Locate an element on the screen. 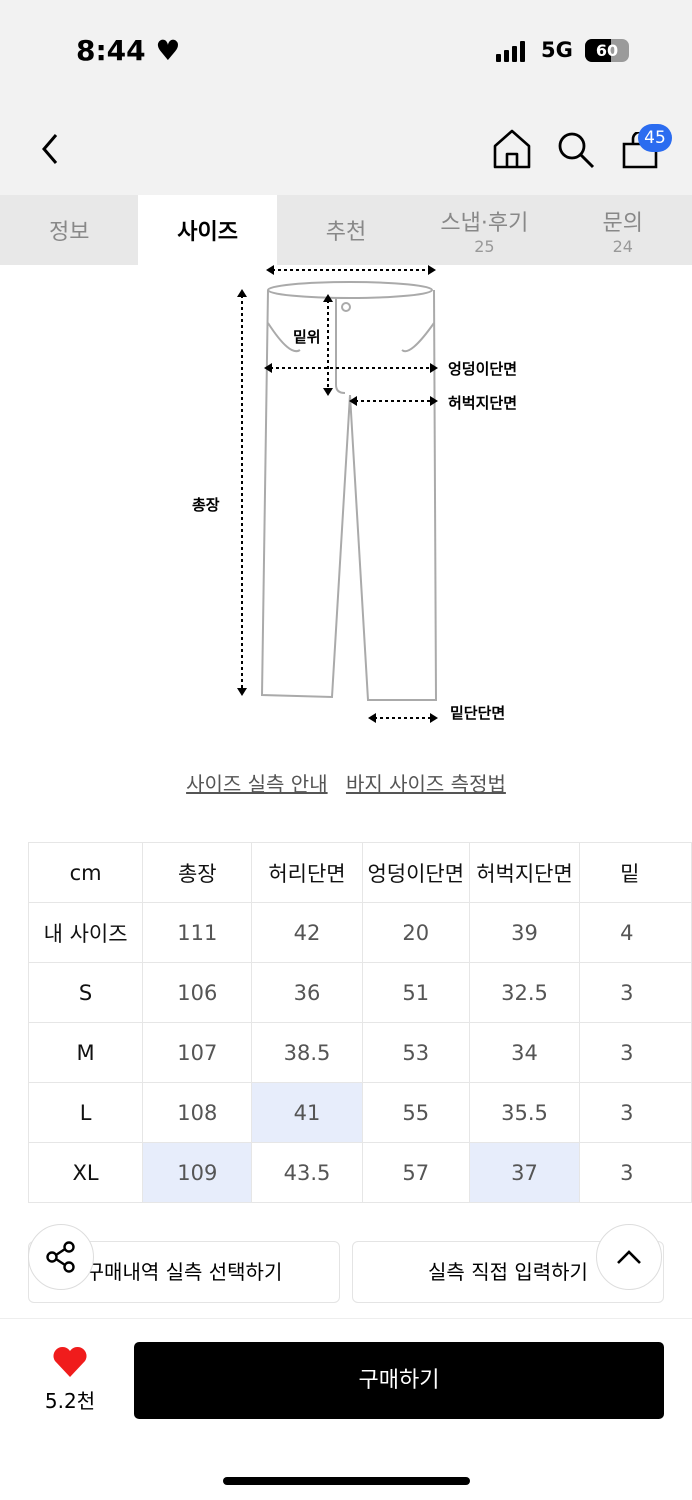  table-row: M 107 38.5 53 34 3 is located at coordinates (359, 1052).